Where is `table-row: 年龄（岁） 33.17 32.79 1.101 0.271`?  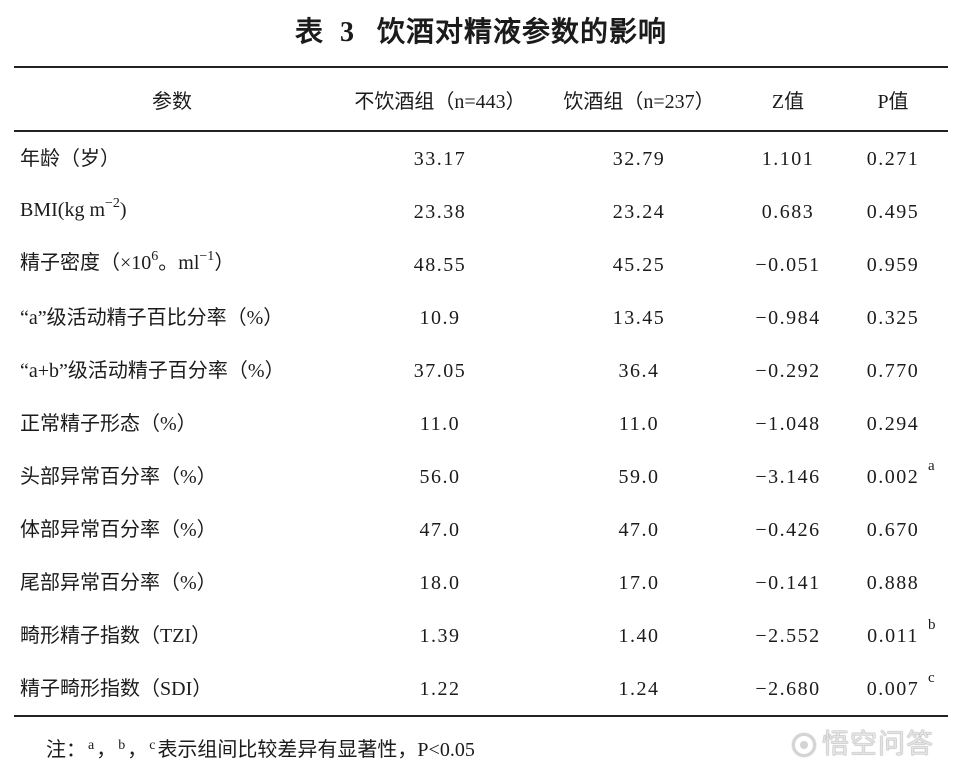 table-row: 年龄（岁） 33.17 32.79 1.101 0.271 is located at coordinates (481, 158).